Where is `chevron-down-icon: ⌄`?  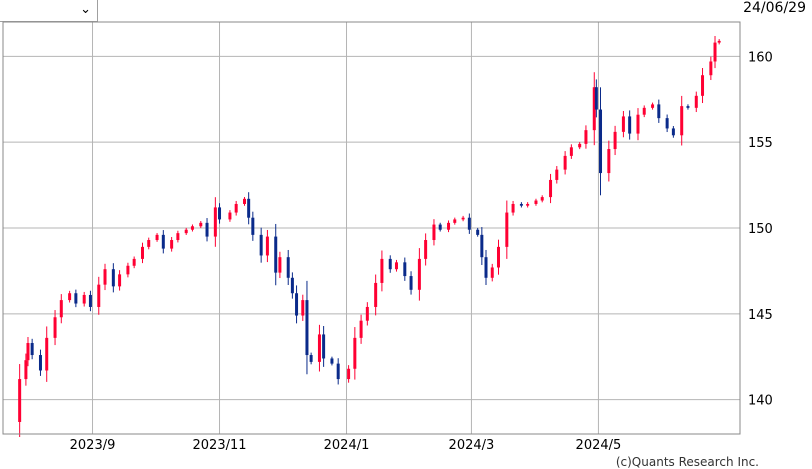
chevron-down-icon: ⌄ is located at coordinates (85, 9).